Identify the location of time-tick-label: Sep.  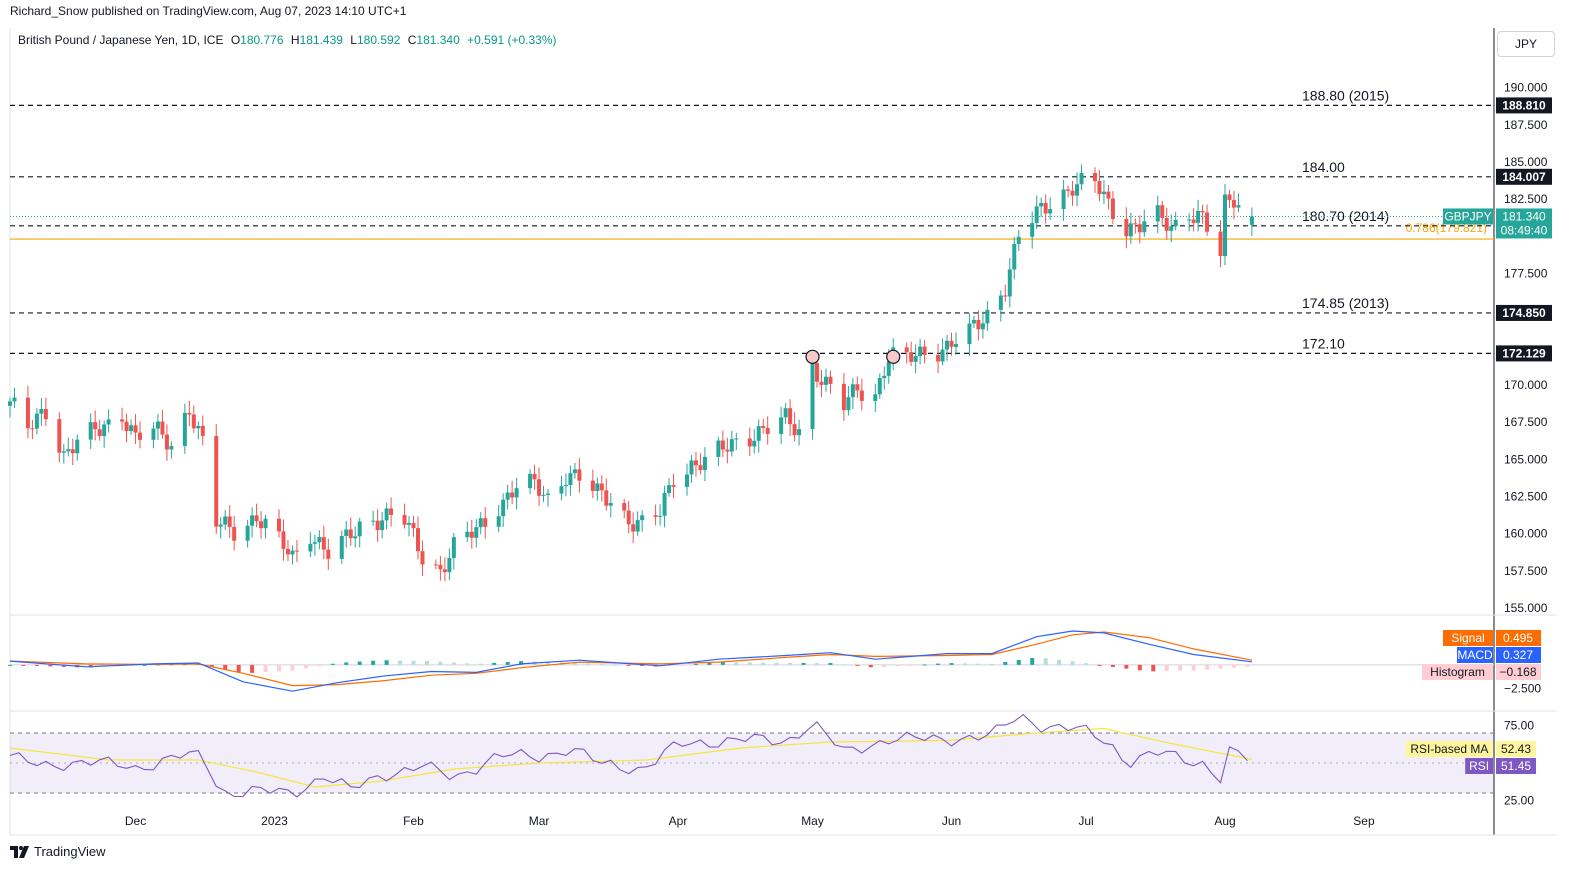
(1364, 821).